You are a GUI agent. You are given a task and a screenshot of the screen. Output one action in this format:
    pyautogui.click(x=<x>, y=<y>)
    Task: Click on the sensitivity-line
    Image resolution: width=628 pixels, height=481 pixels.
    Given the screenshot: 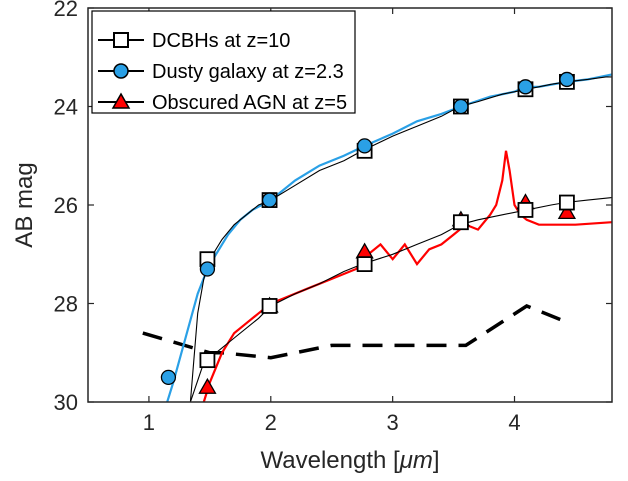 What is the action you would take?
    pyautogui.click(x=356, y=332)
    